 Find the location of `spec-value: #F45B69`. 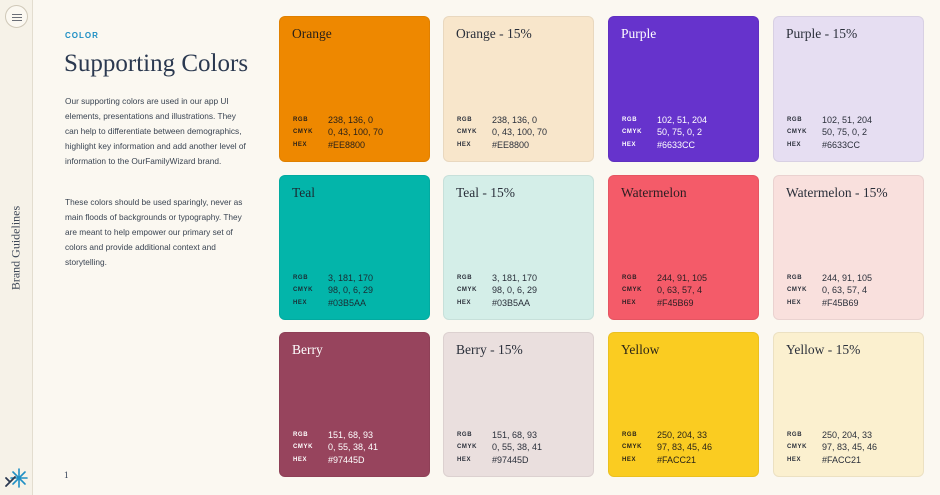

spec-value: #F45B69 is located at coordinates (840, 302).